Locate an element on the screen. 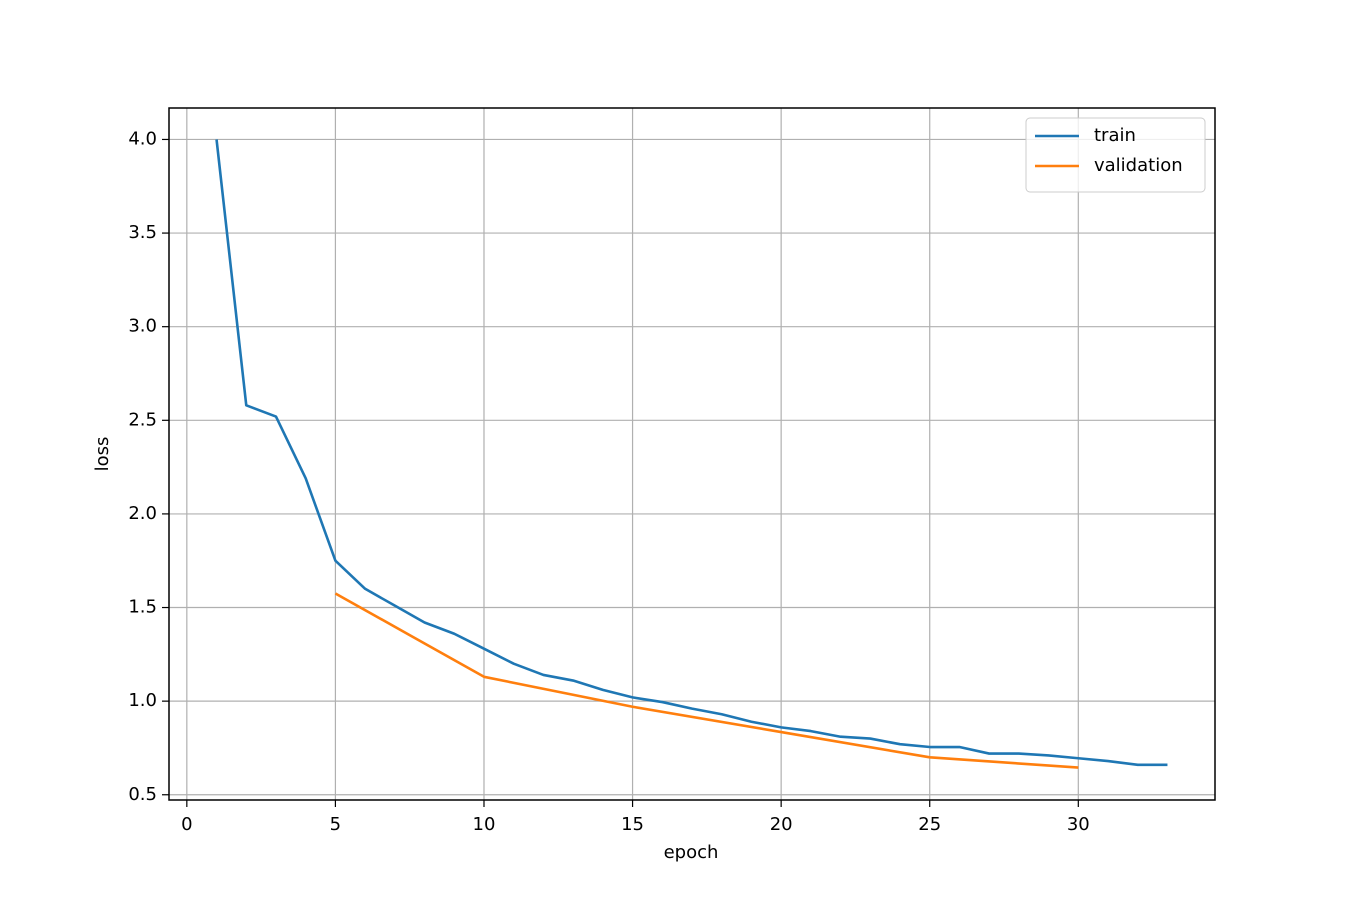 Image resolution: width=1350 pixels, height=900 pixels. line-series is located at coordinates (706, 680).